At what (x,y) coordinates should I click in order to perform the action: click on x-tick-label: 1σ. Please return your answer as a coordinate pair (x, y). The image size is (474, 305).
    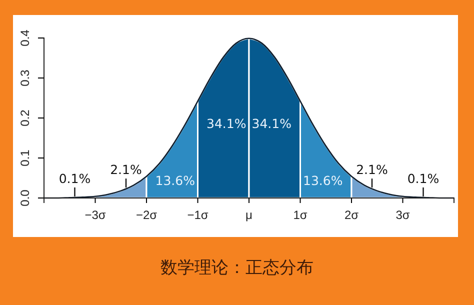
    Looking at the image, I should click on (300, 215).